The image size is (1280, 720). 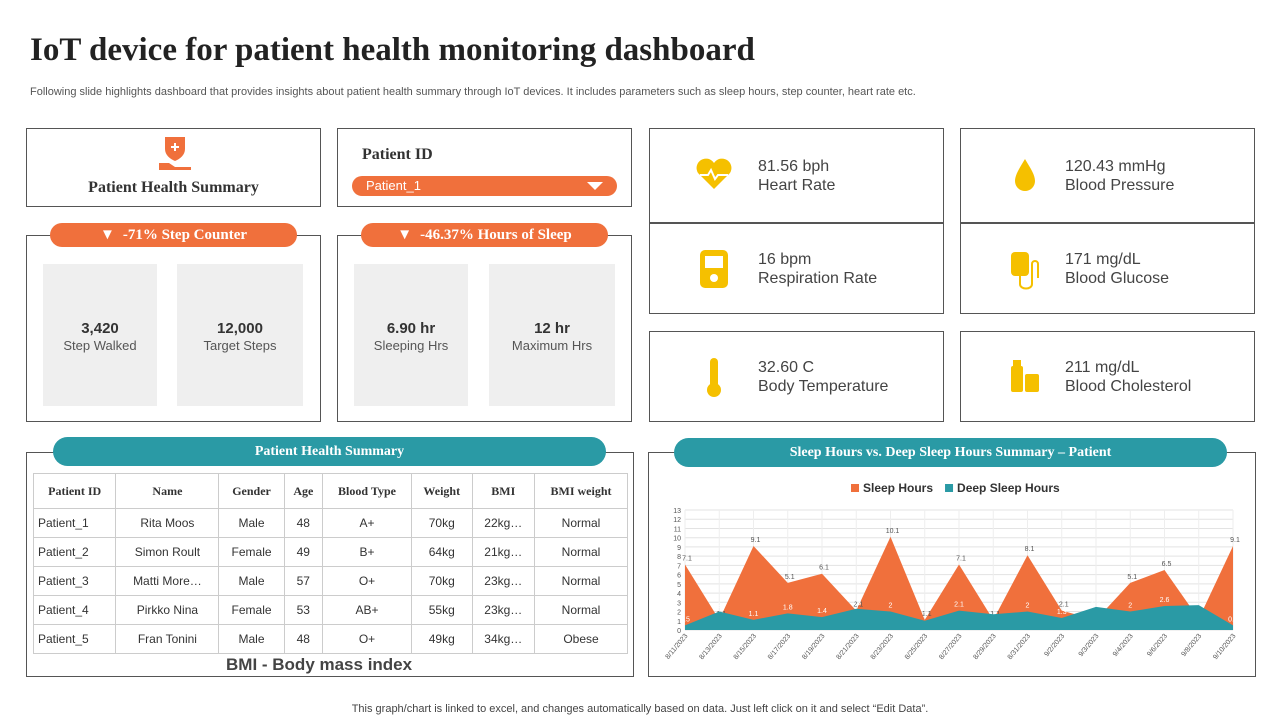 I want to click on dropdown-value: Patient_1, so click(x=393, y=185).